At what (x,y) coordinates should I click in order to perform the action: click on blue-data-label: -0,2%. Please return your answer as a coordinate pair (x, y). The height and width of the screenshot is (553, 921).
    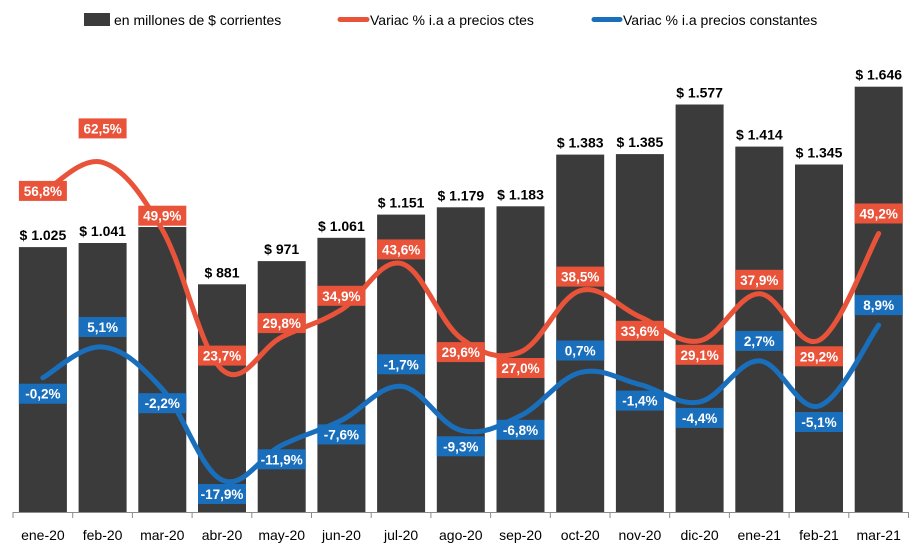
    Looking at the image, I should click on (42, 394).